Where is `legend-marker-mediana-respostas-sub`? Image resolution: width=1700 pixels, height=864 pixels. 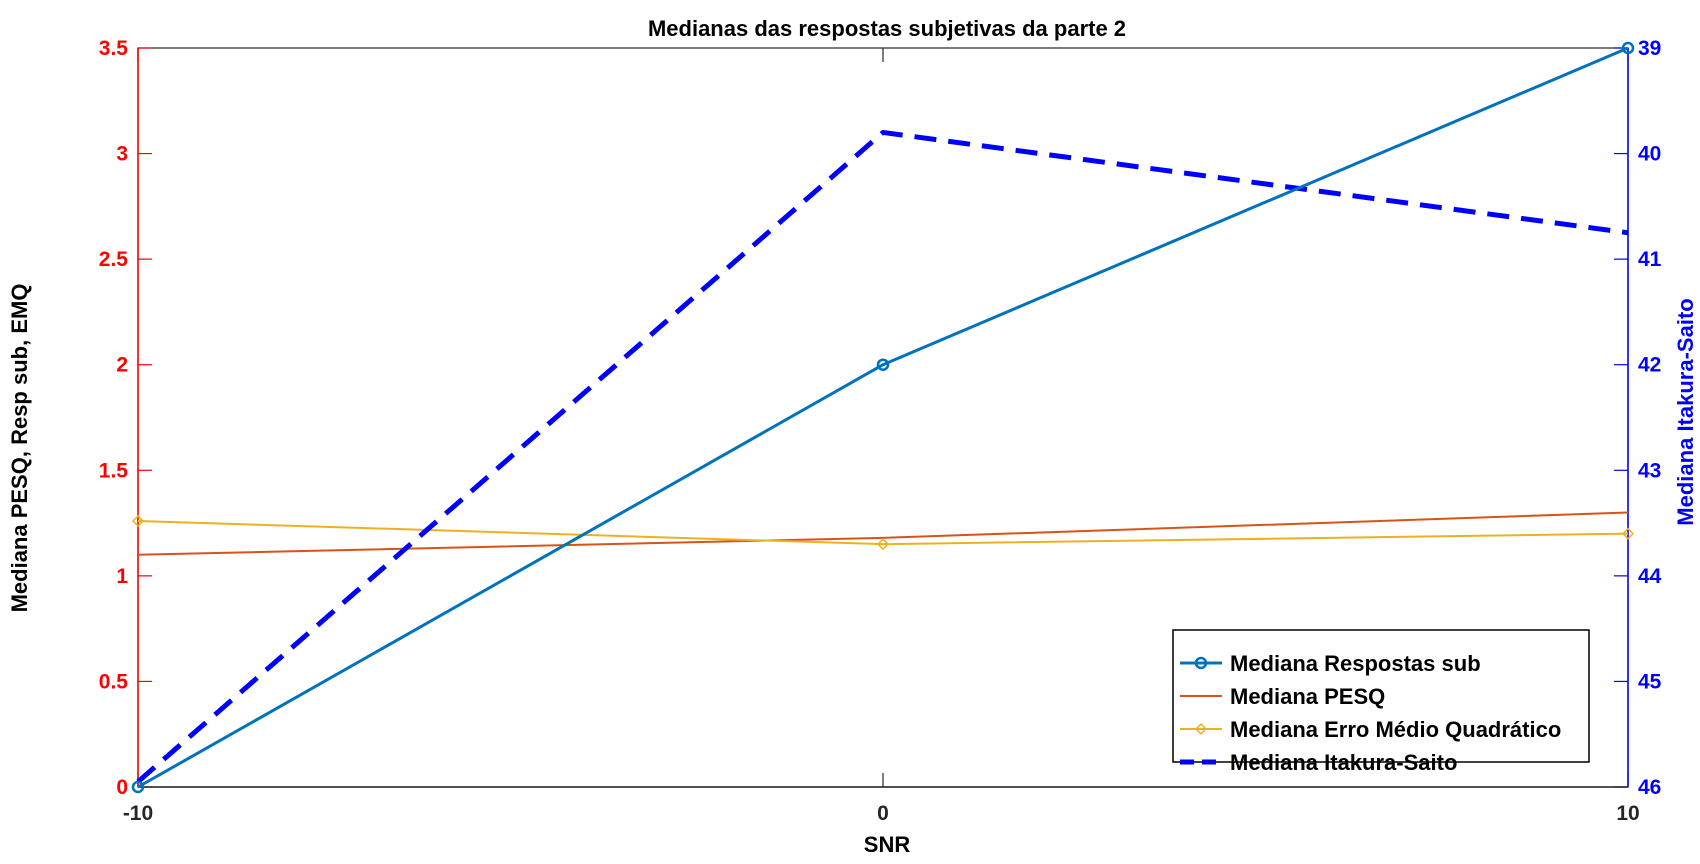
legend-marker-mediana-respostas-sub is located at coordinates (1201, 663).